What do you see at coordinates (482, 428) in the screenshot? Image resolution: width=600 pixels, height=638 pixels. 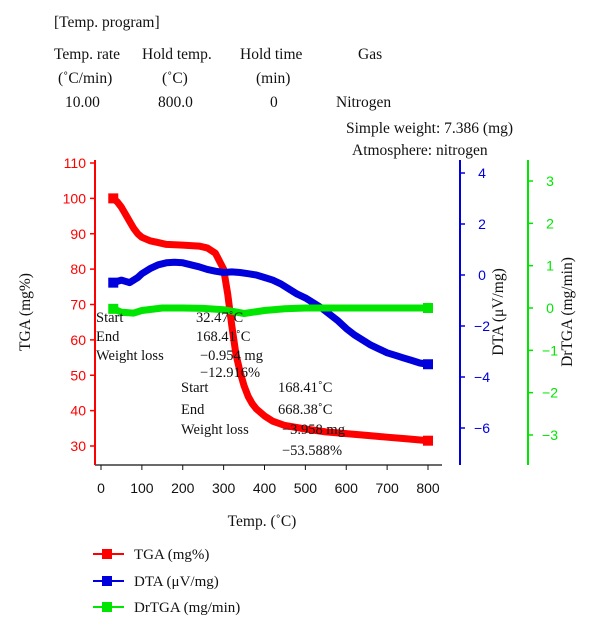 I see `dta-tick-label: −6` at bounding box center [482, 428].